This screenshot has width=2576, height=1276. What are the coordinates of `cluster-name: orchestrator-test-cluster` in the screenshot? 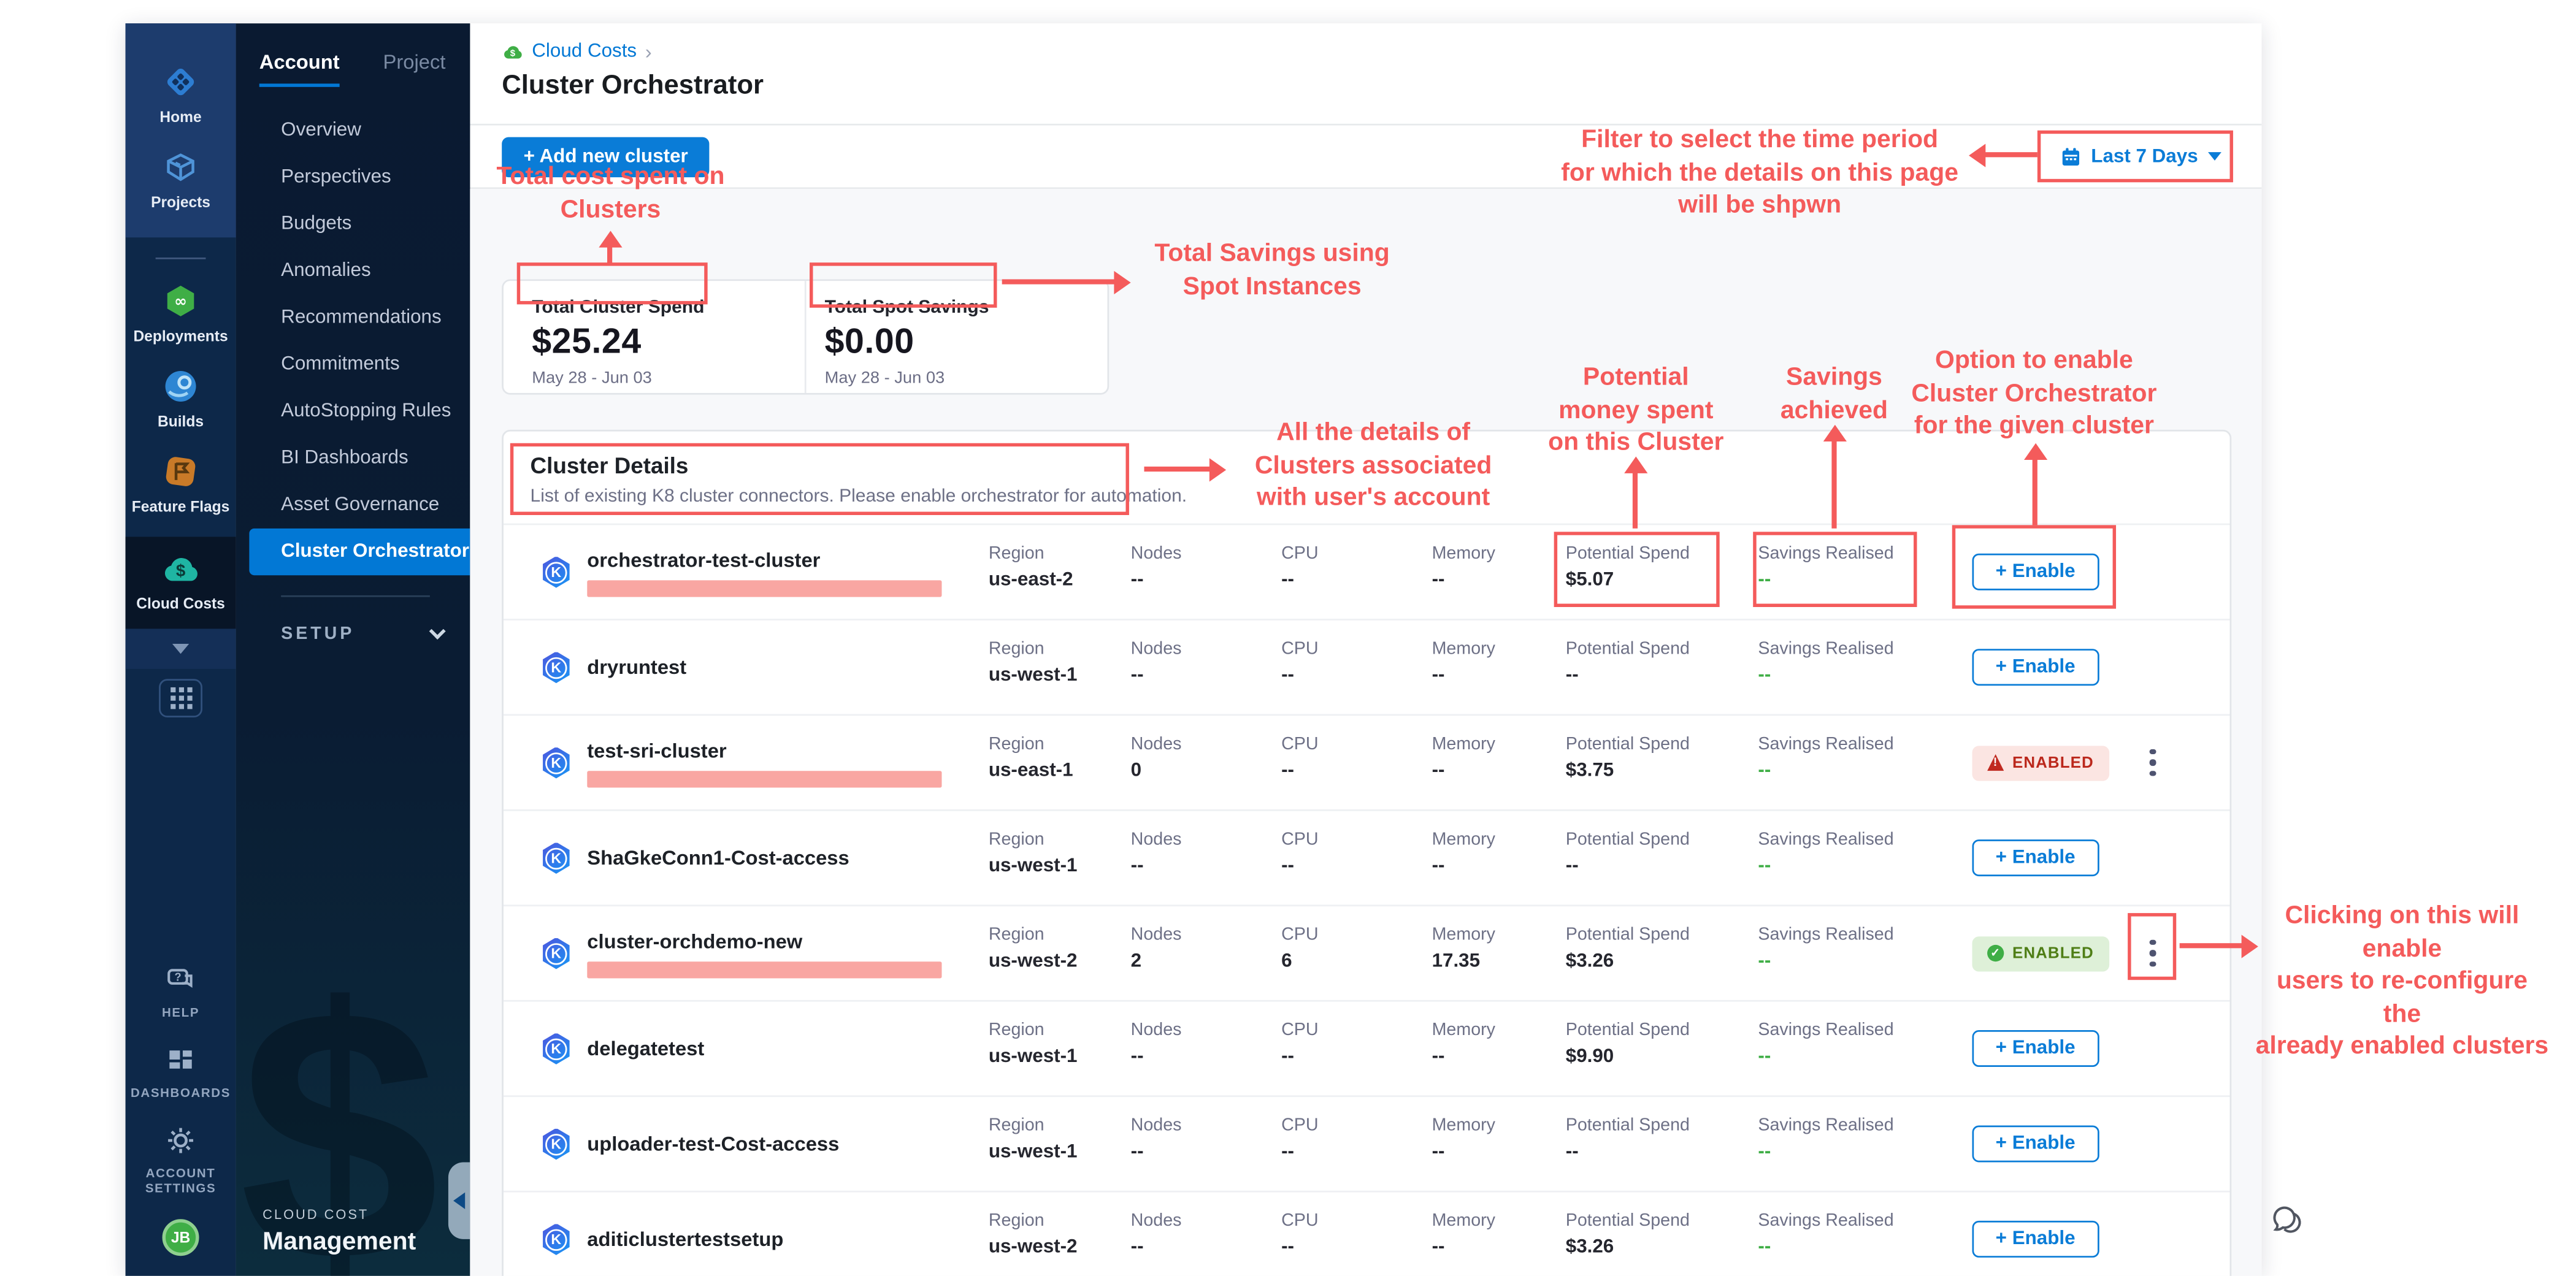 It's located at (704, 559).